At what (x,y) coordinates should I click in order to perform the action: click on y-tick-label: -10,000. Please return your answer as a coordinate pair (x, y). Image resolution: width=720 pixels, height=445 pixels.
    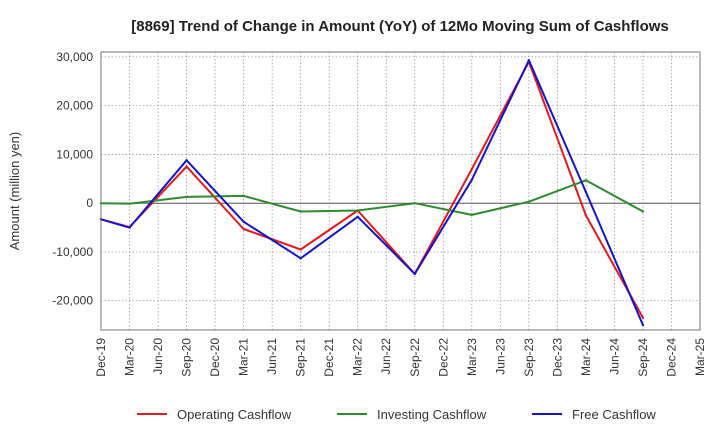
    Looking at the image, I should click on (72, 252).